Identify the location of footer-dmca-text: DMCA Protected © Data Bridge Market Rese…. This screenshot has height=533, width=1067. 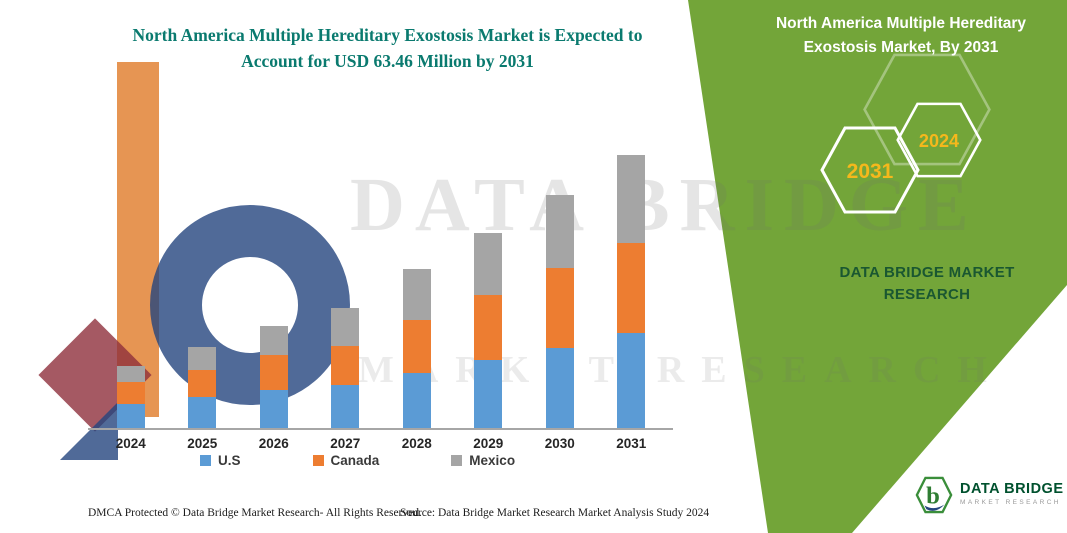
(255, 513).